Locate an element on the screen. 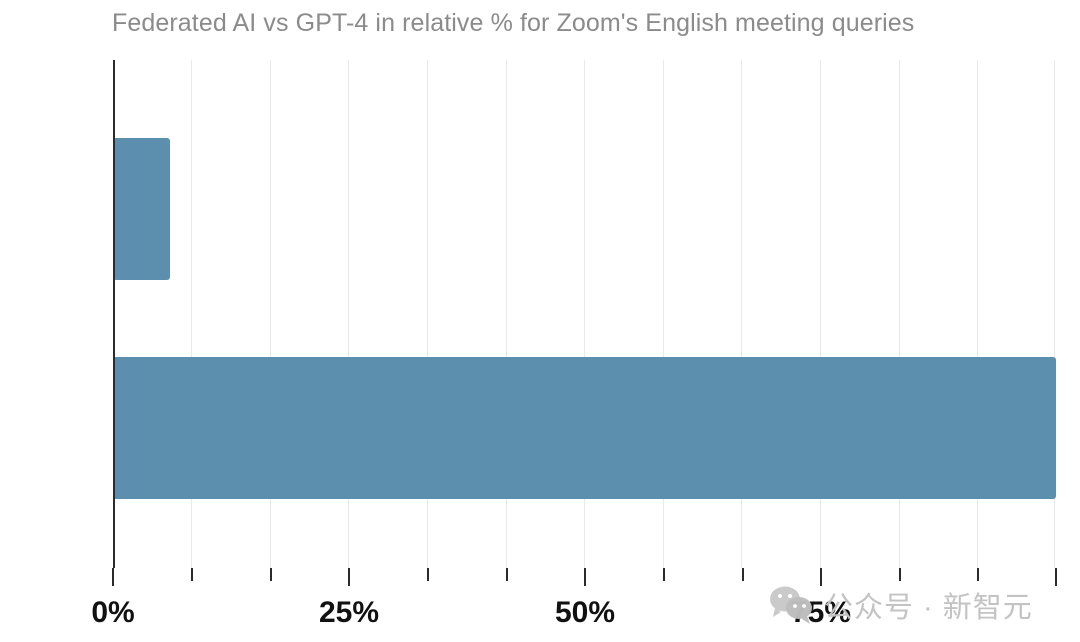  bar-cost is located at coordinates (141, 209).